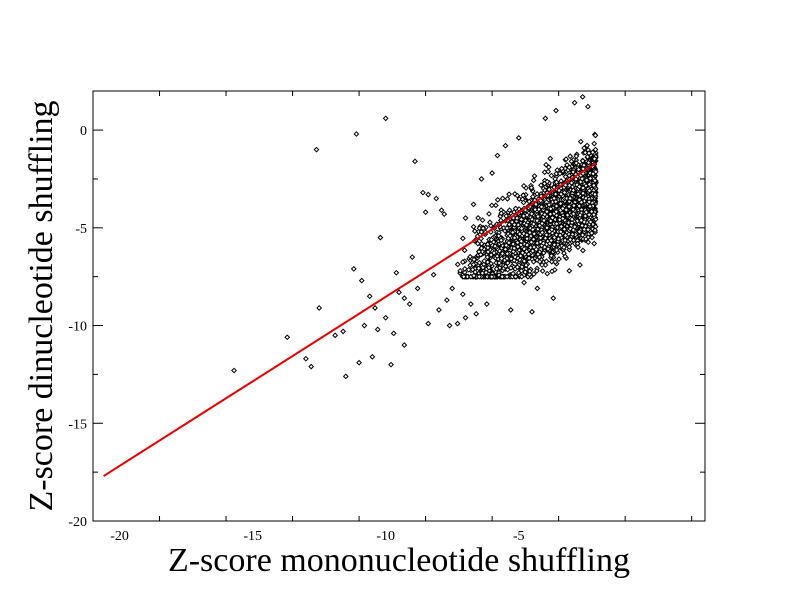 This screenshot has height=612, width=792. I want to click on y-tick-label: -10, so click(77, 327).